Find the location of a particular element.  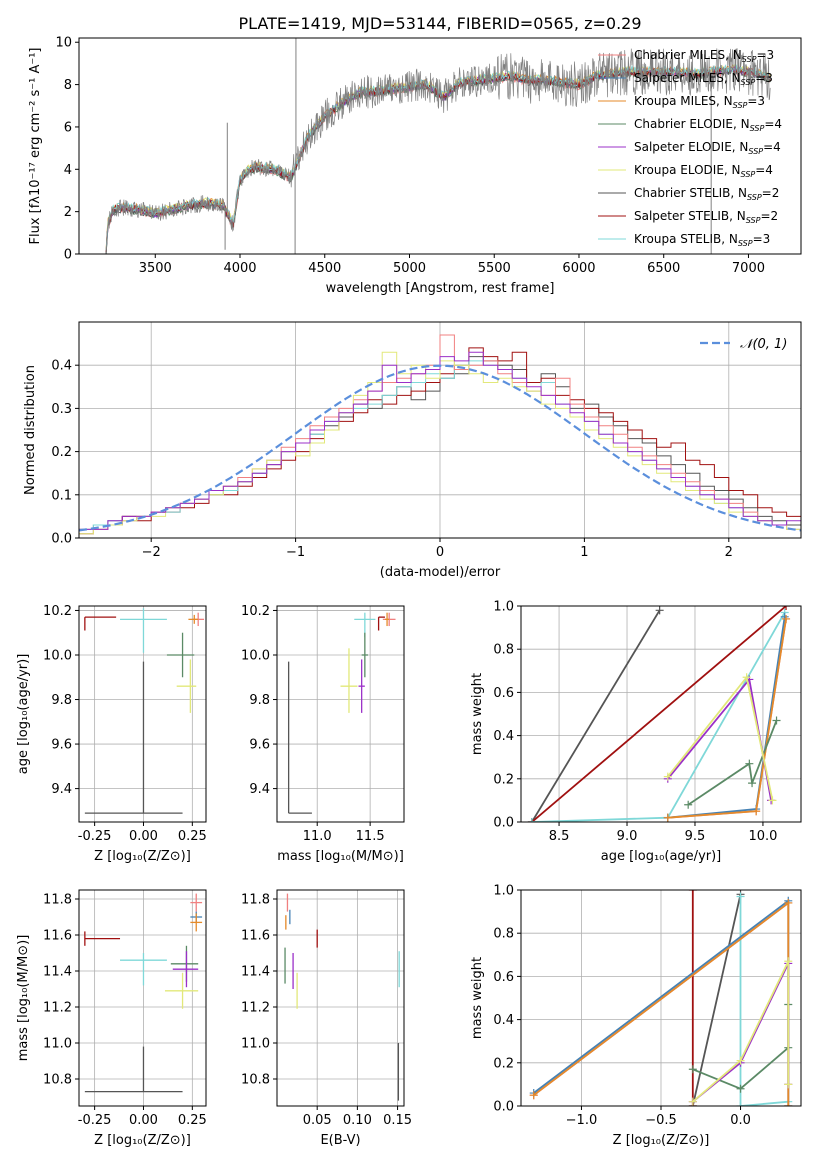

x-tick-label: 0.0 is located at coordinates (740, 1120).